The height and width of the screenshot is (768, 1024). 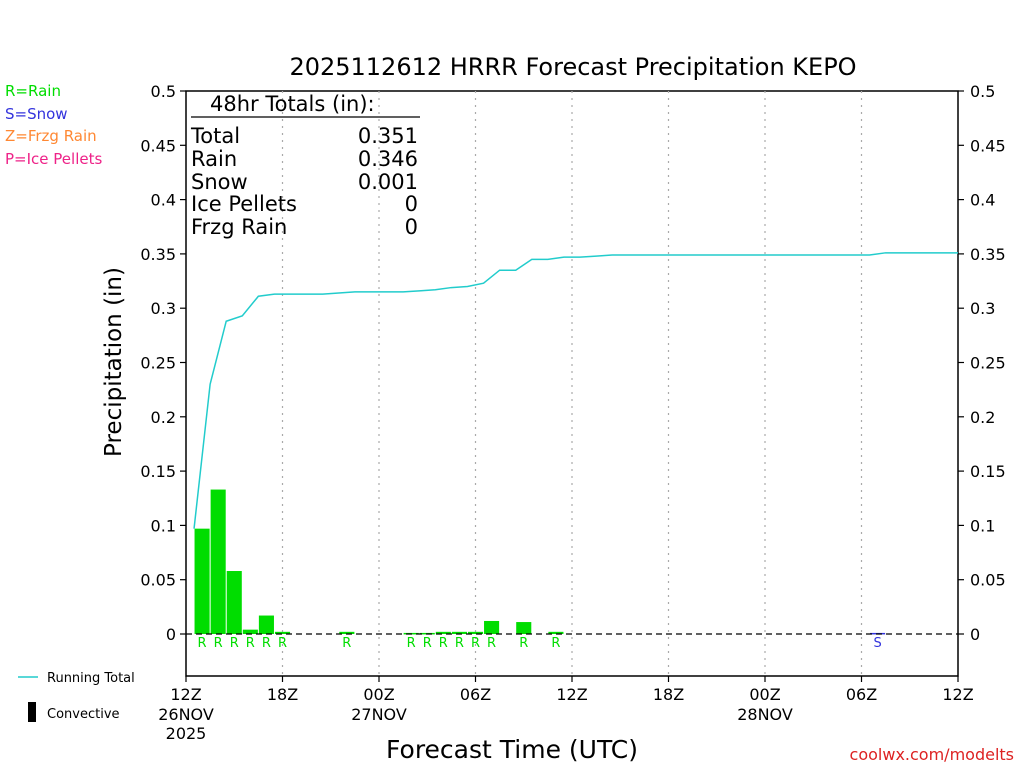 I want to click on y-tick-label-left: 0.45, so click(x=158, y=145).